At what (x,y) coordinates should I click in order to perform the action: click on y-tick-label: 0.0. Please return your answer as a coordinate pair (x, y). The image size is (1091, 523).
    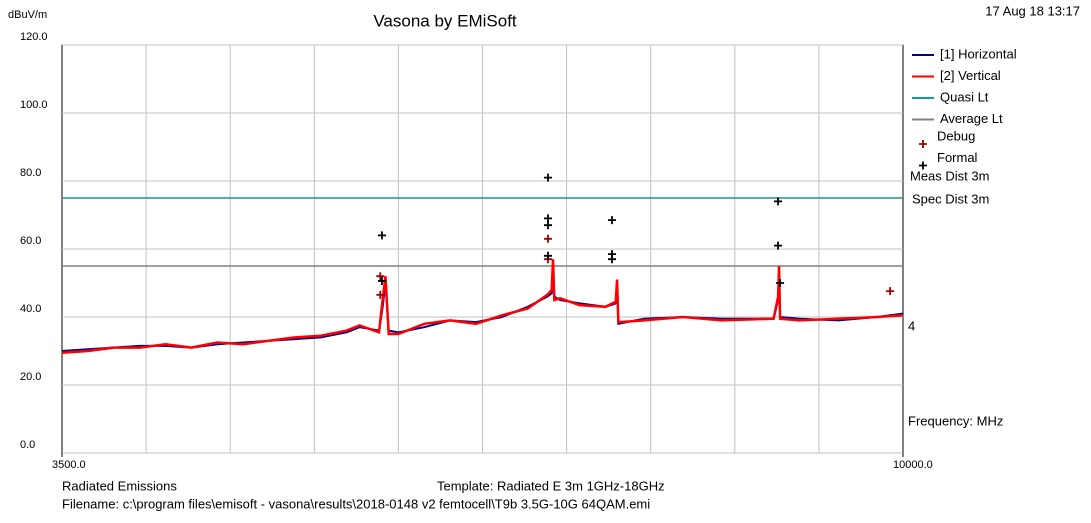
    Looking at the image, I should click on (27, 445).